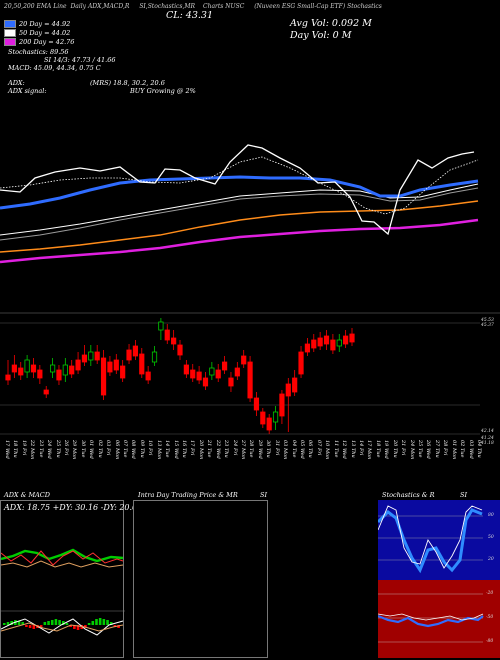 The width and height of the screenshot is (500, 660). I want to click on date-label: 25 Tue, so click(420, 449).